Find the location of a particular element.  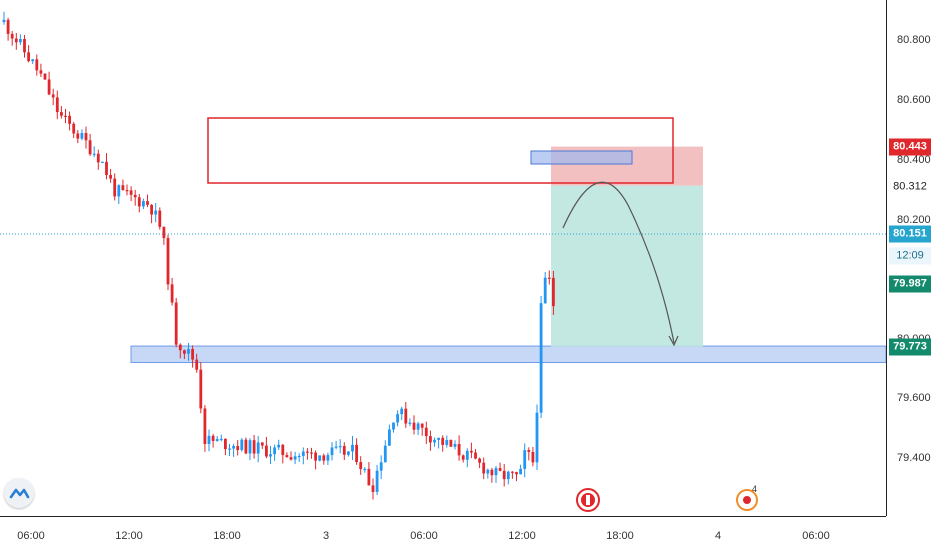

economic-event-icon: 4 is located at coordinates (749, 501).